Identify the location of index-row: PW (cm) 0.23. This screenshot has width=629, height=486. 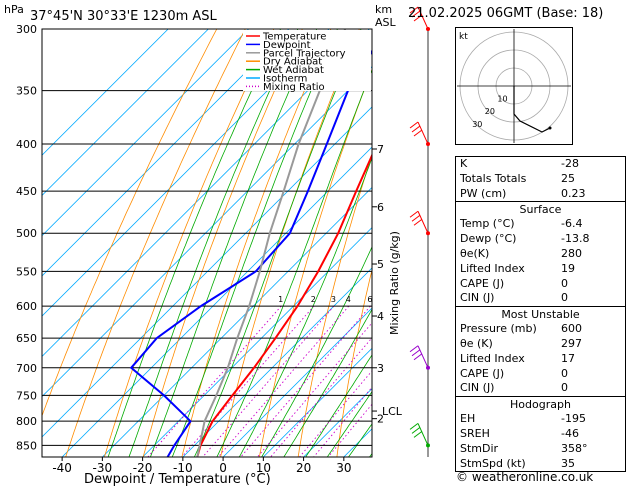
(540, 194).